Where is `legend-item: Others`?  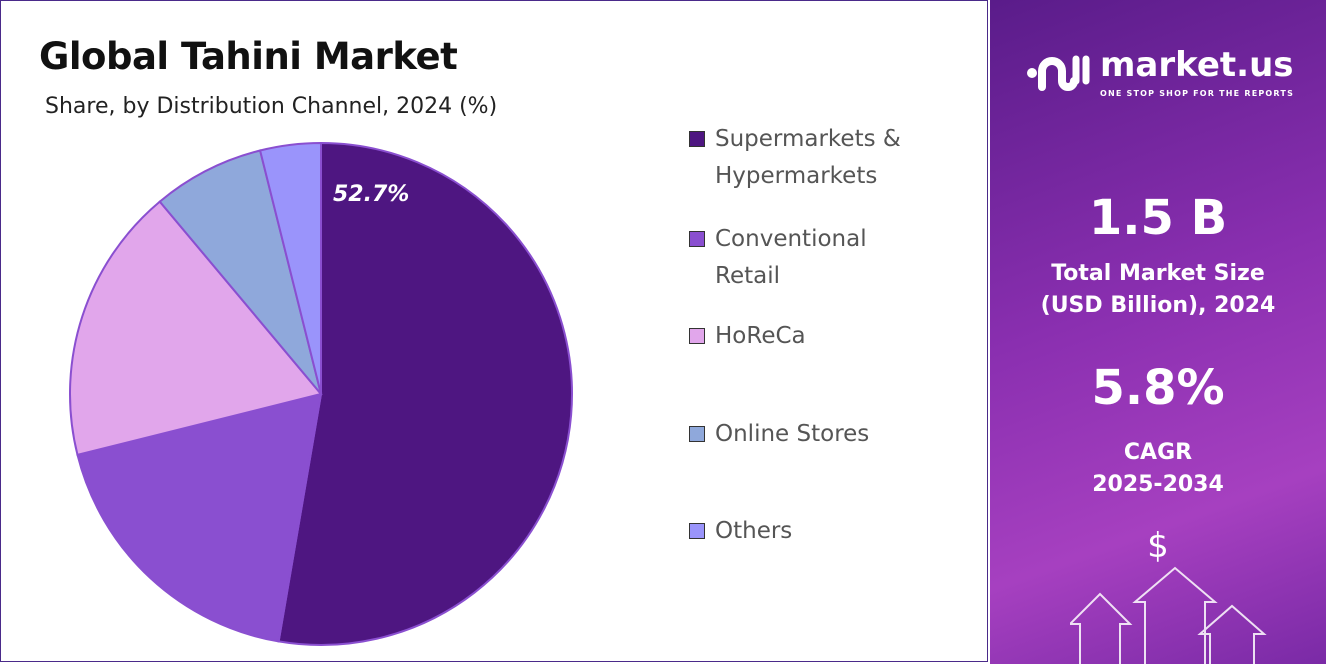 legend-item: Others is located at coordinates (834, 531).